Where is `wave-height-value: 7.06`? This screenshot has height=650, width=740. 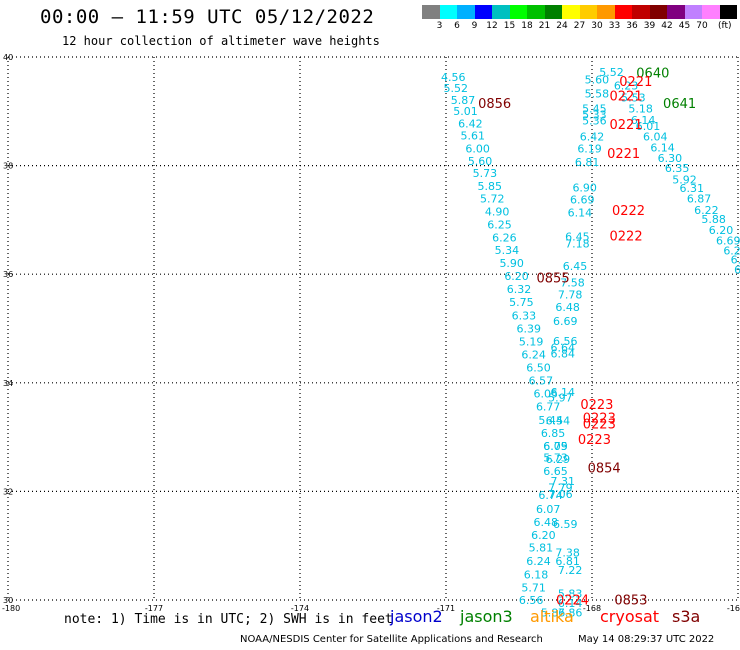 wave-height-value: 7.06 is located at coordinates (560, 494).